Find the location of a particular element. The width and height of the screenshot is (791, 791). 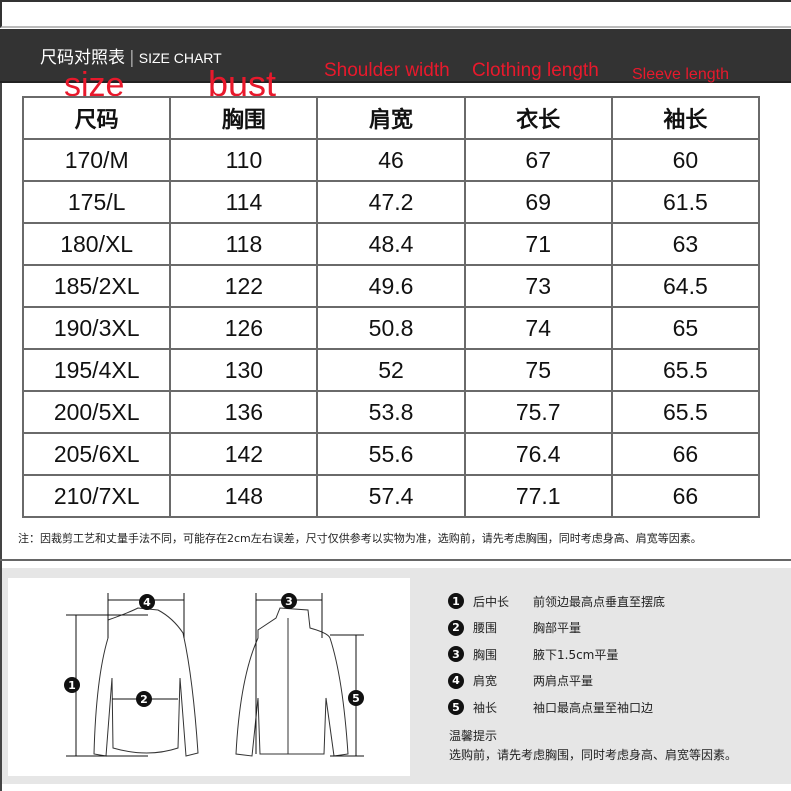

table-cell: 55.6 is located at coordinates (391, 454).